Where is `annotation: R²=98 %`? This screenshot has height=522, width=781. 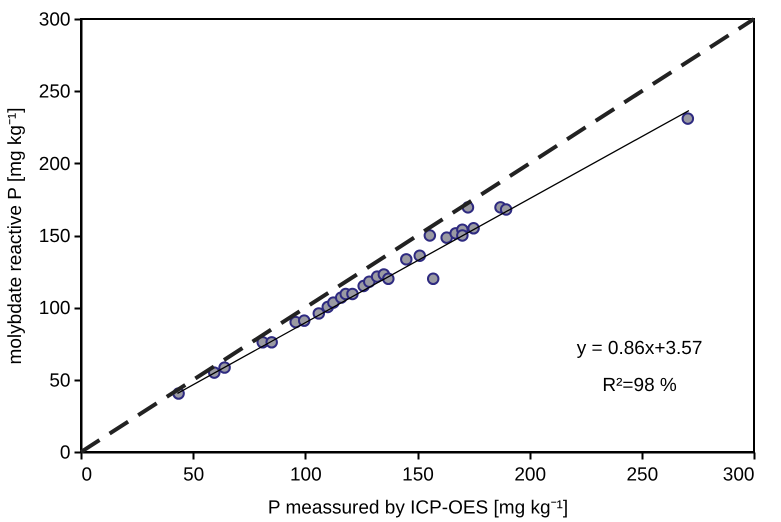 annotation: R²=98 % is located at coordinates (639, 385).